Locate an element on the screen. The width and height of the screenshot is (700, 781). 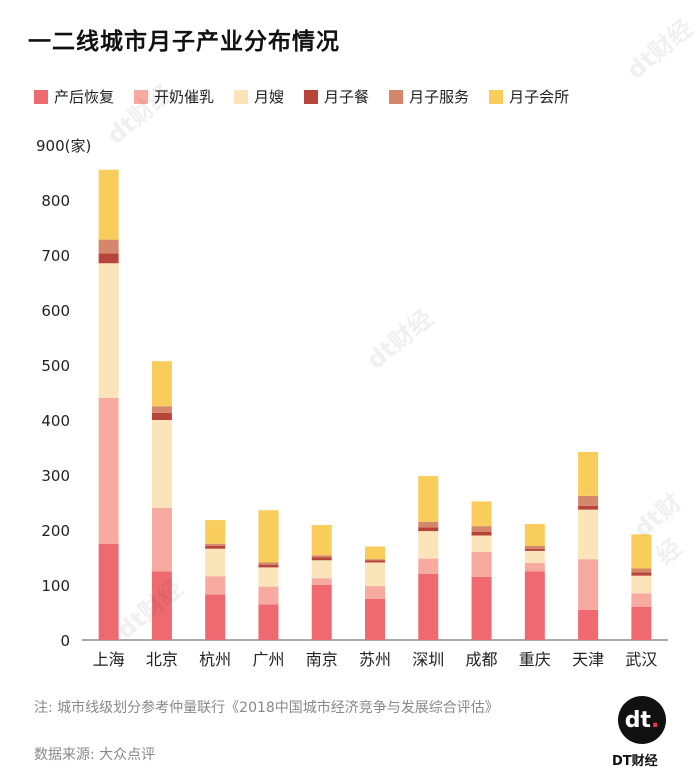
legend-label: 开奶催乳 is located at coordinates (184, 97).